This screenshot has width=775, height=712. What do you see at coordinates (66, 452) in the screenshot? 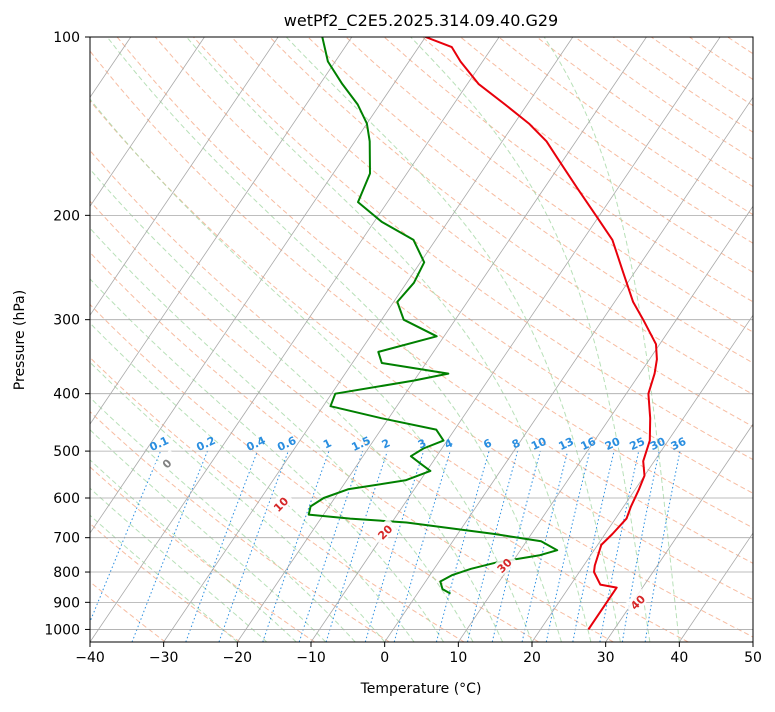
I see `y-tick-label: 500` at bounding box center [66, 452].